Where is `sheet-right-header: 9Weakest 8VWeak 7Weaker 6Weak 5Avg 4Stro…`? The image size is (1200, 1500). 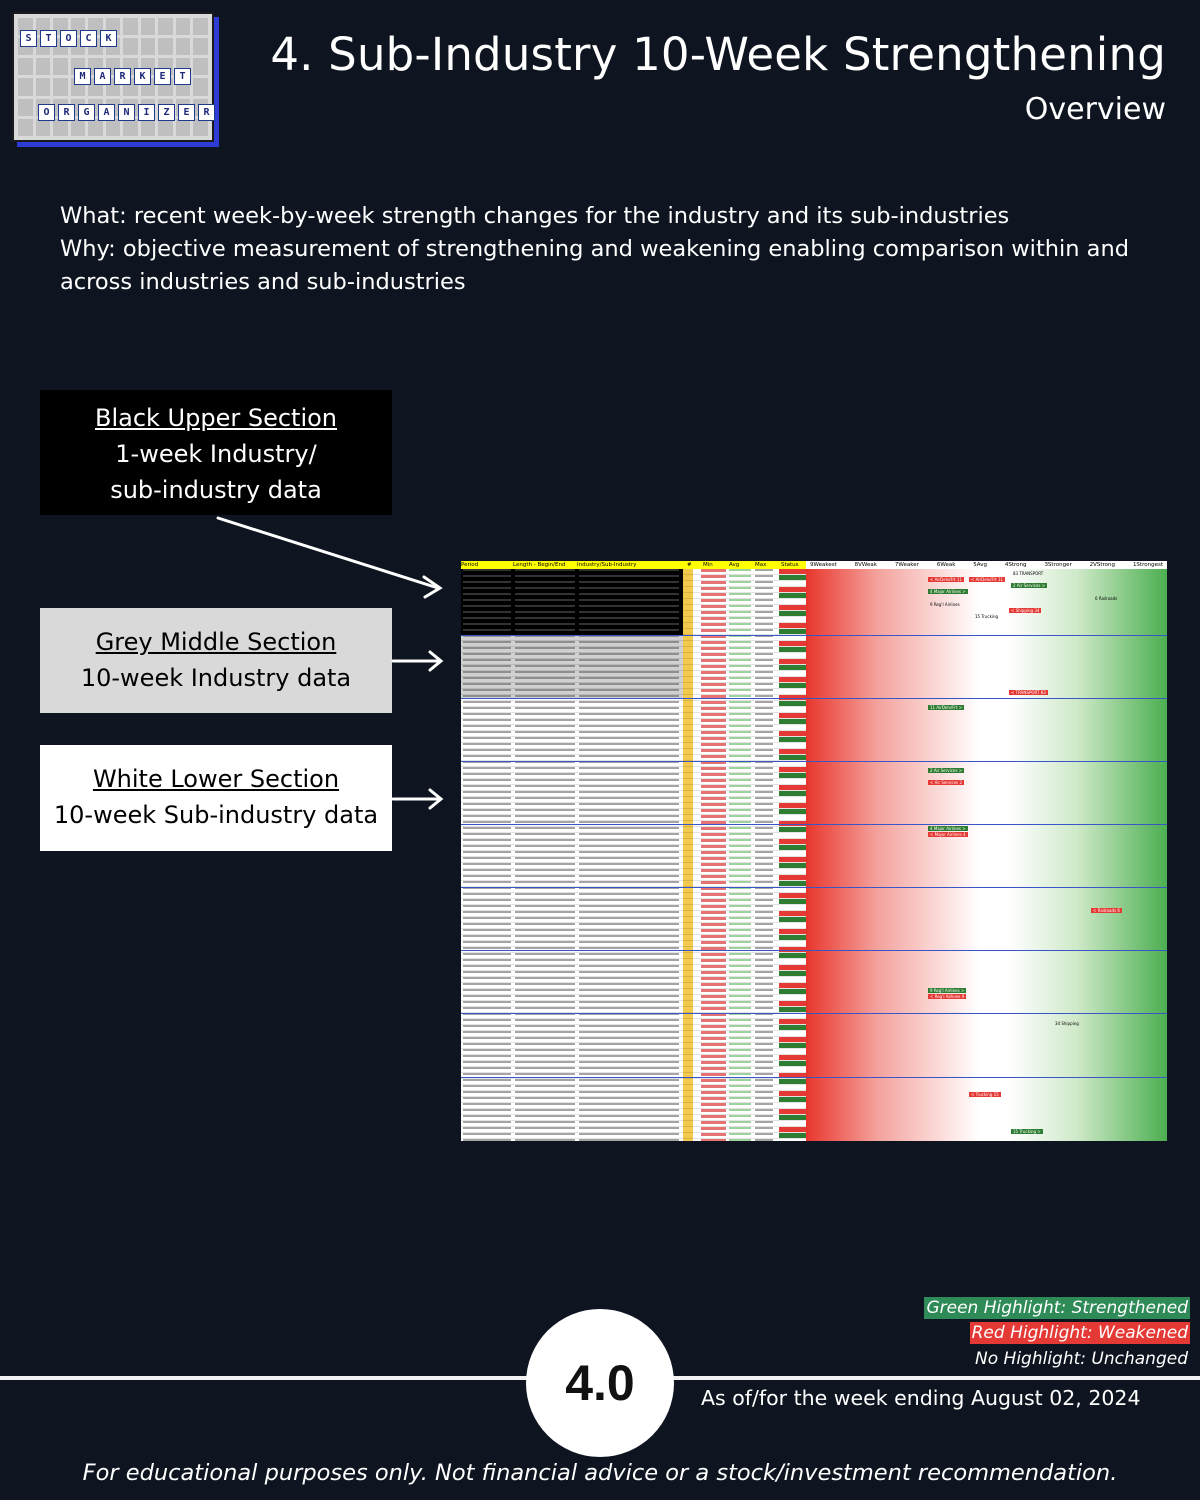 sheet-right-header: 9Weakest 8VWeak 7Weaker 6Weak 5Avg 4Stro… is located at coordinates (986, 565).